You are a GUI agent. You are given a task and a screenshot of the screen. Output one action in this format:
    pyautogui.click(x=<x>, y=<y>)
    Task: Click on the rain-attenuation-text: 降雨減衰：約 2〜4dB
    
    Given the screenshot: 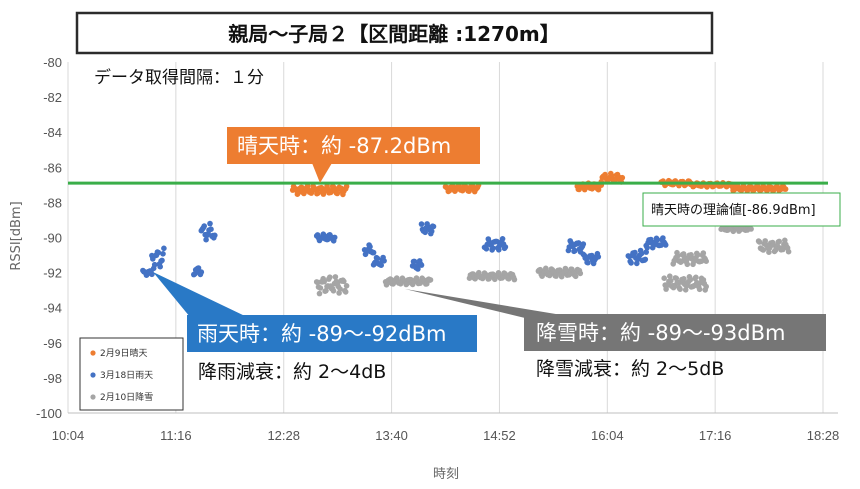 What is the action you would take?
    pyautogui.click(x=292, y=372)
    